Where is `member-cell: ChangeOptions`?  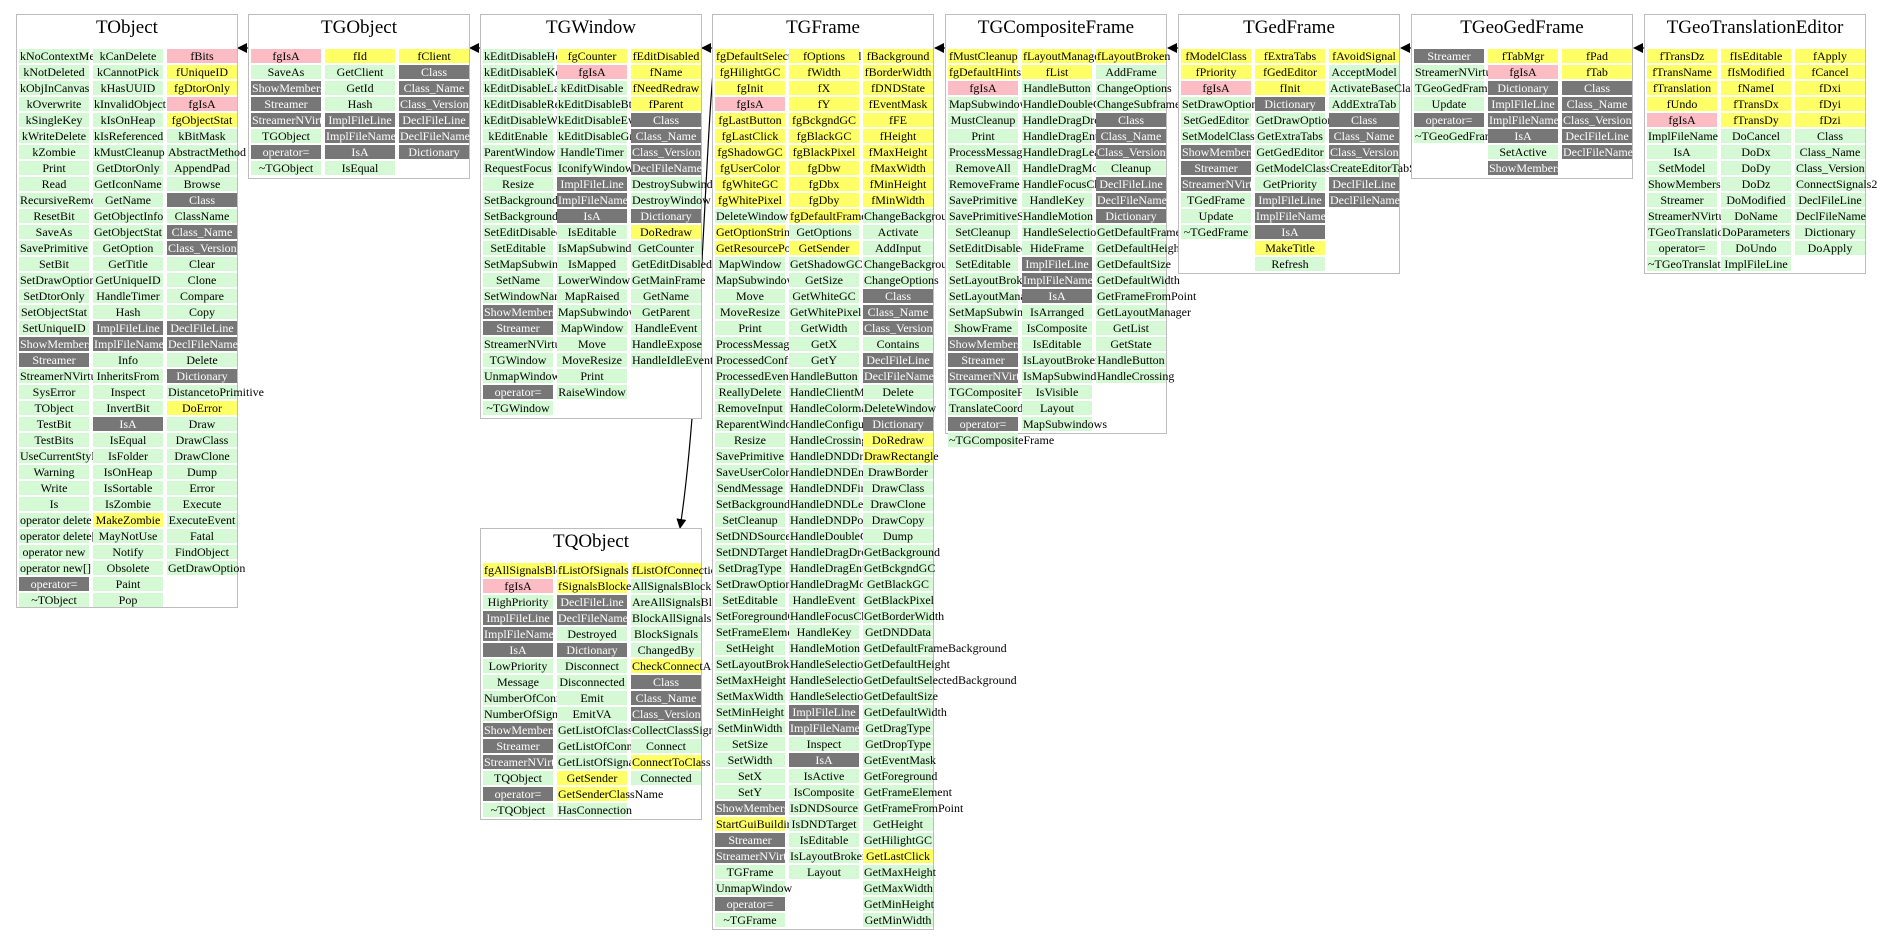
member-cell: ChangeOptions is located at coordinates (901, 280).